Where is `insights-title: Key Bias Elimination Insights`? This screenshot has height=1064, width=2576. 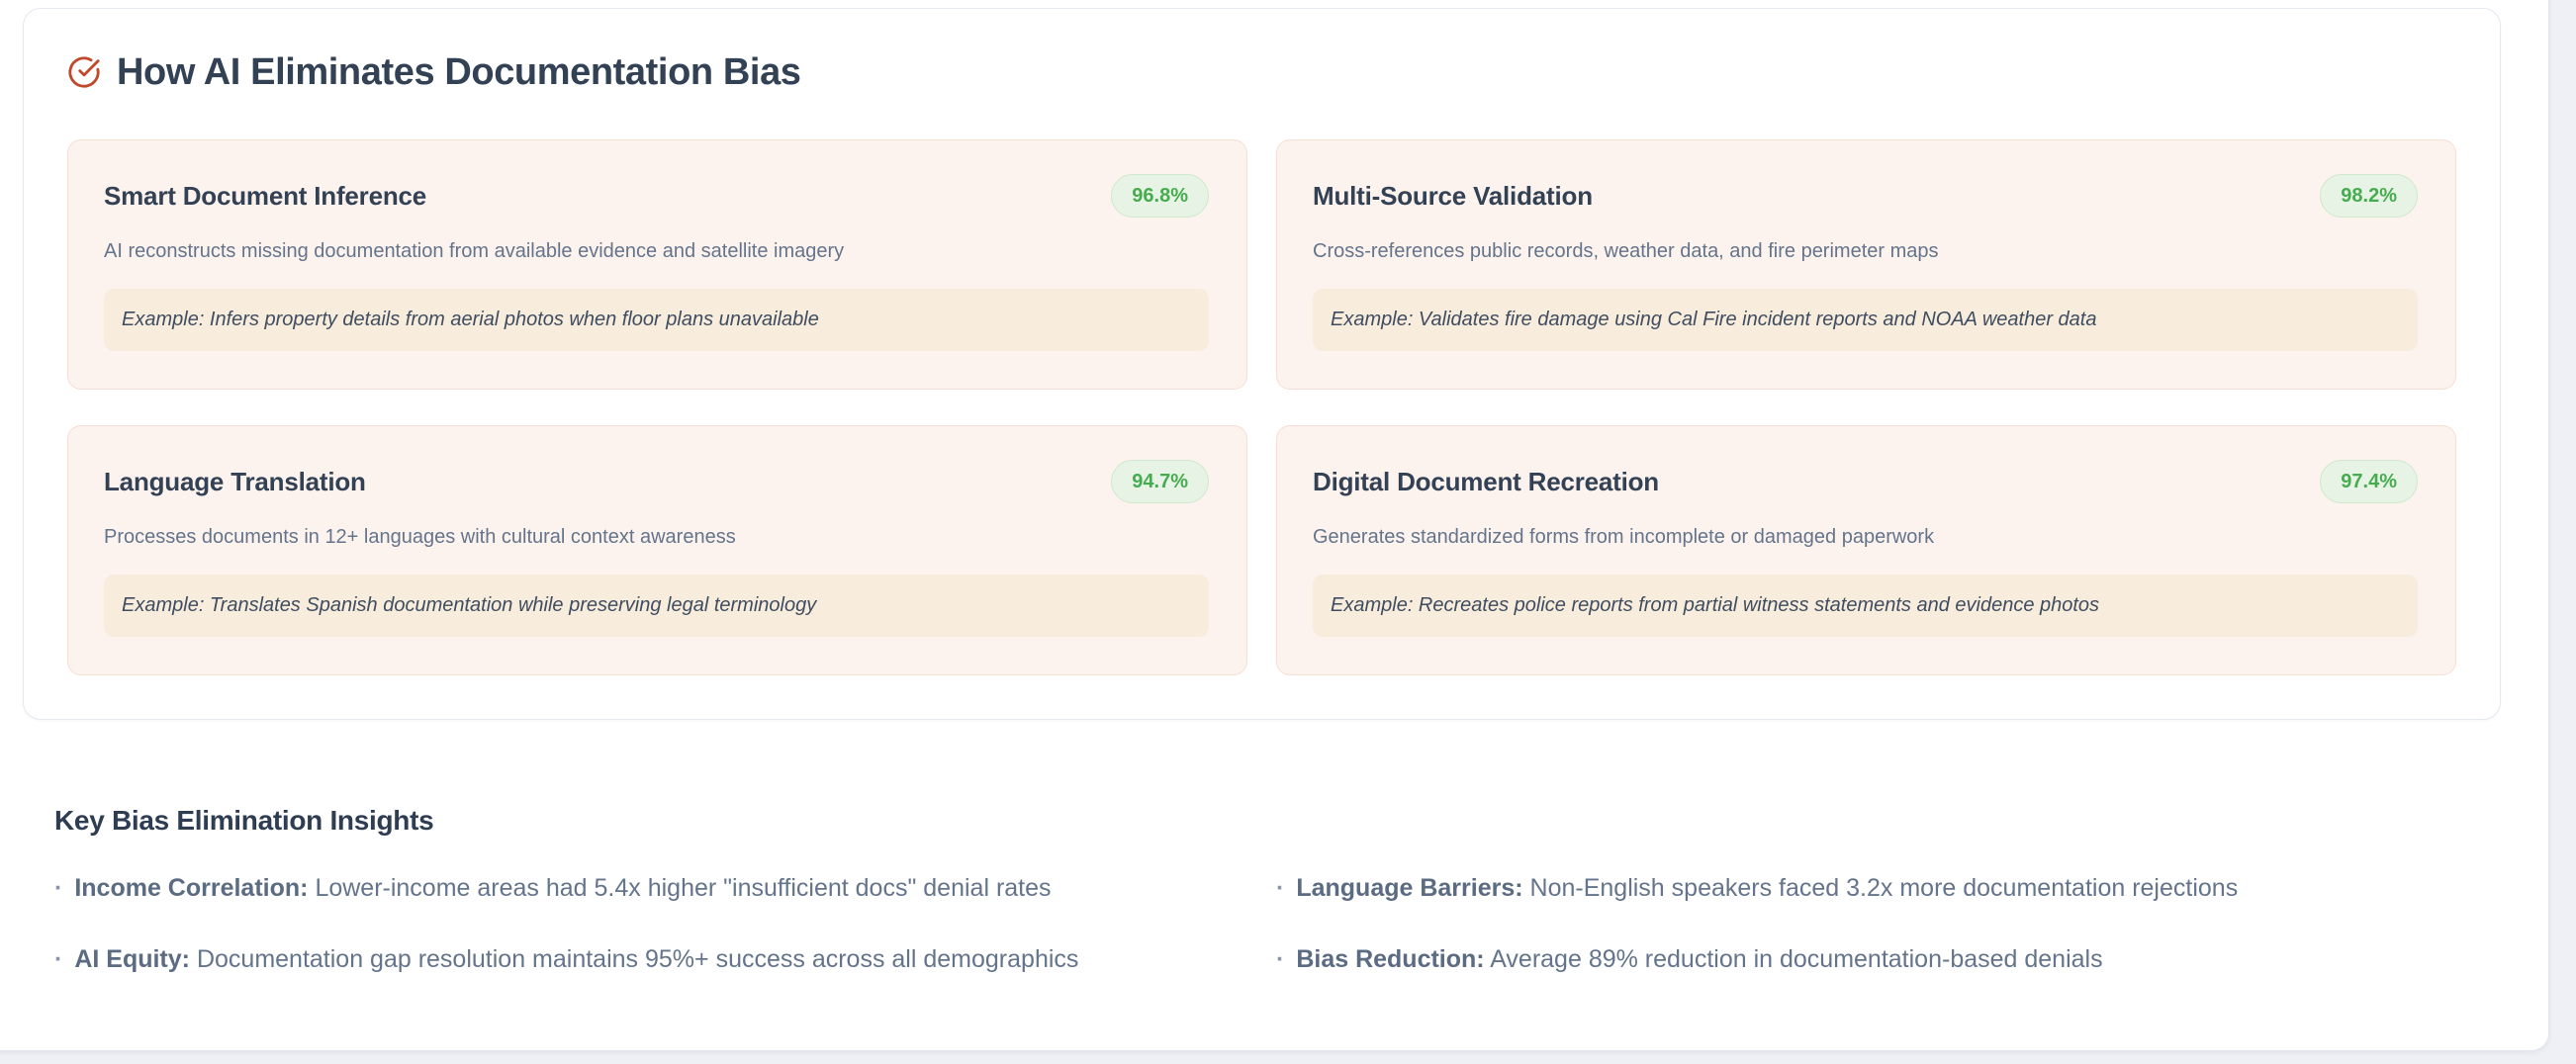 insights-title: Key Bias Elimination Insights is located at coordinates (244, 820).